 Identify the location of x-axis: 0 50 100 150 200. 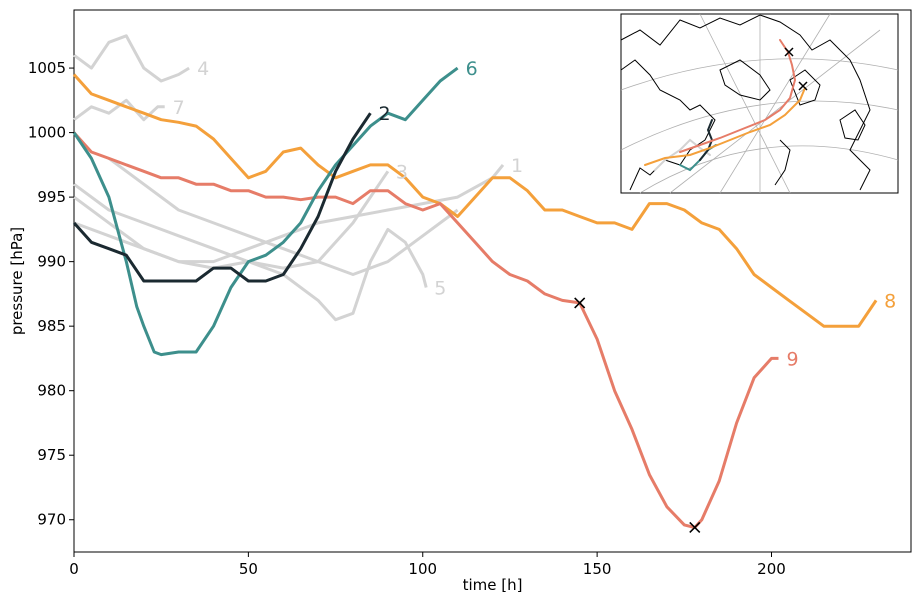
(427, 565).